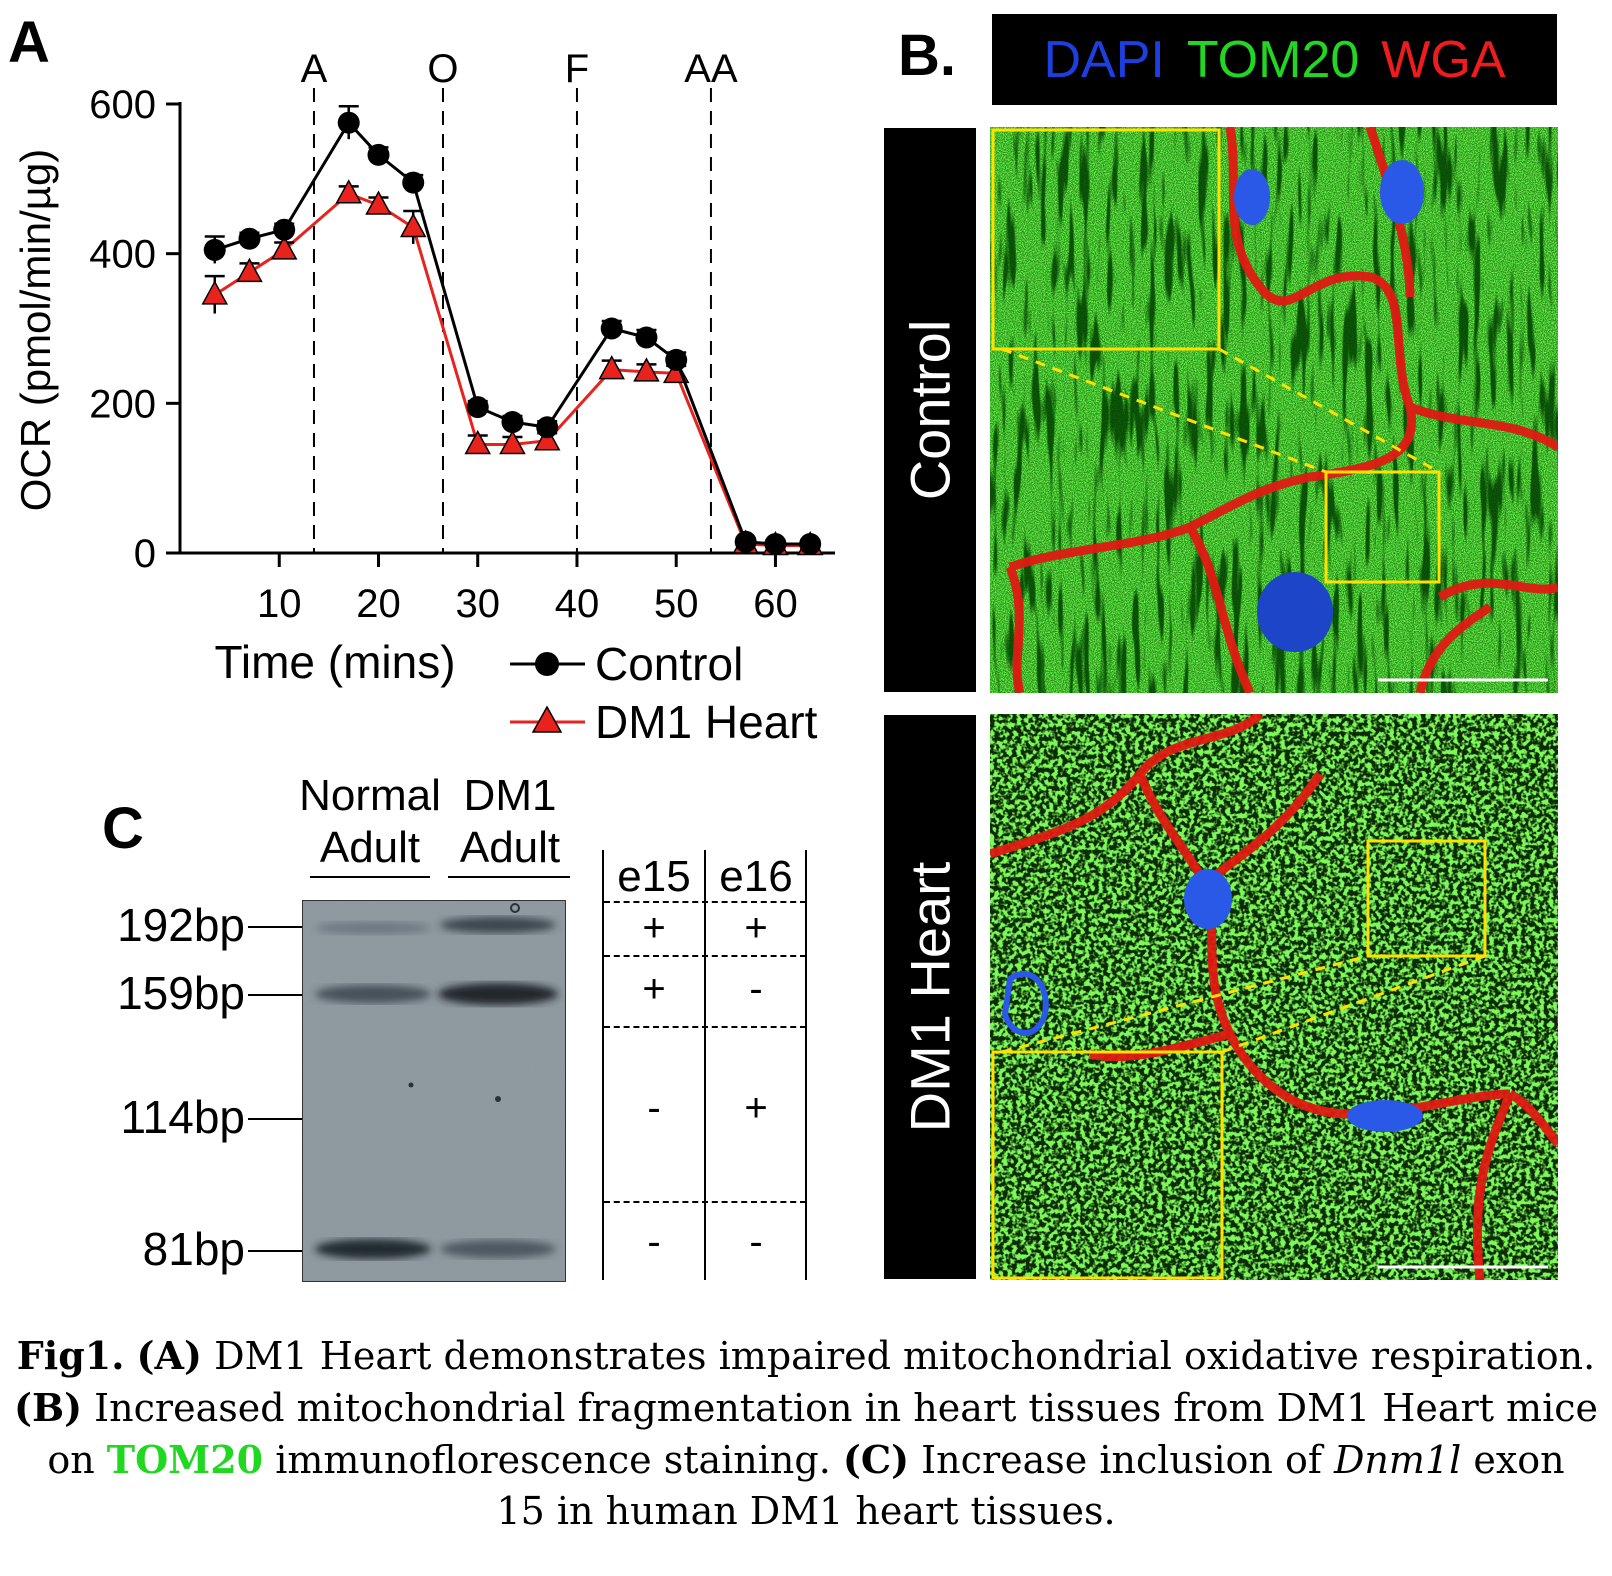 The image size is (1612, 1576). Describe the element at coordinates (654, 1242) in the screenshot. I see `row81-e15: -` at that location.